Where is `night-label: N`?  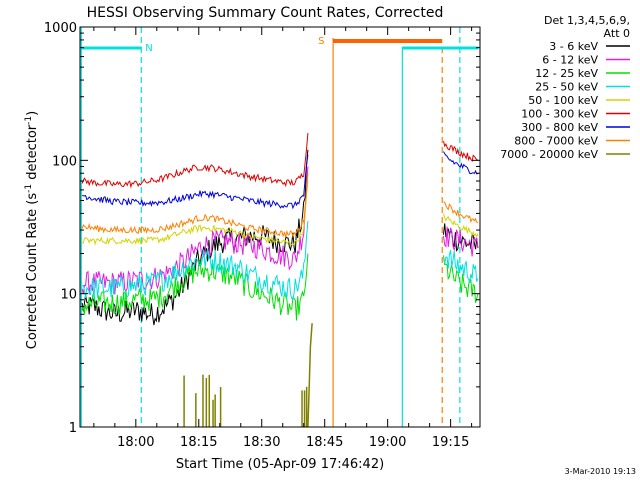
night-label: N is located at coordinates (148, 48).